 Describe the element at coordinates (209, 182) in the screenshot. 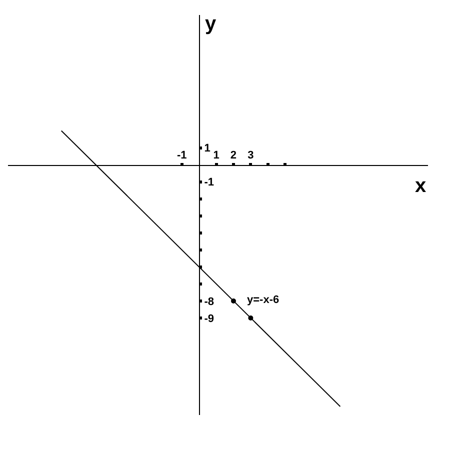

I see `y-tick-label: -1` at that location.